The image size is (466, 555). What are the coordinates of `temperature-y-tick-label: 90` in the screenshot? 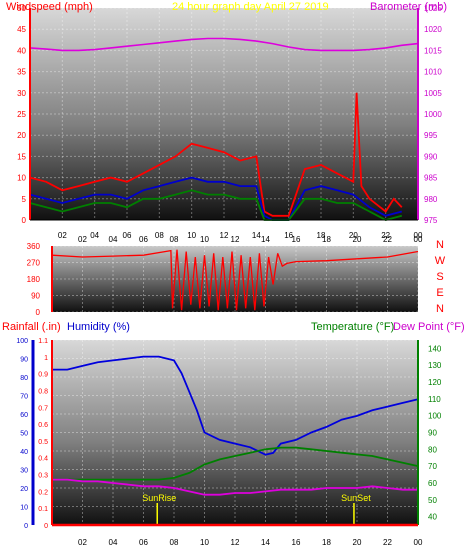 It's located at (432, 433).